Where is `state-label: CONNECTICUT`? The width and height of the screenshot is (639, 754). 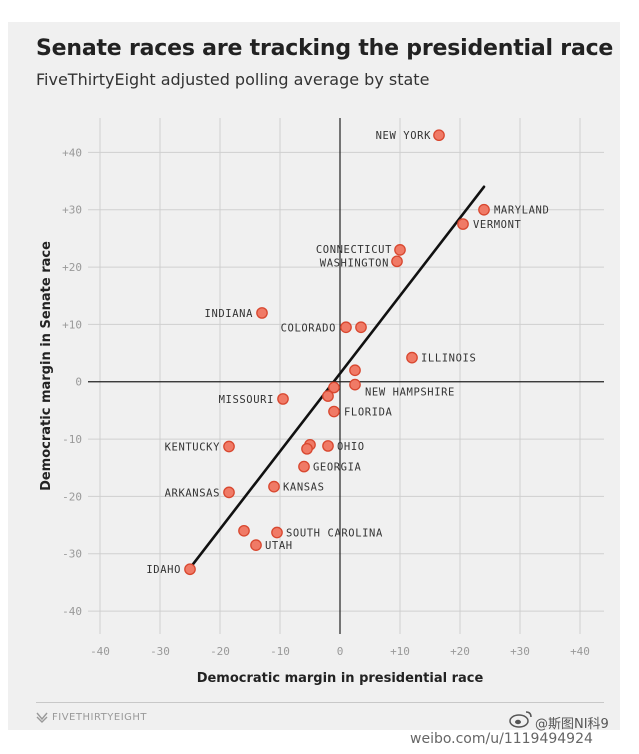 state-label: CONNECTICUT is located at coordinates (354, 250).